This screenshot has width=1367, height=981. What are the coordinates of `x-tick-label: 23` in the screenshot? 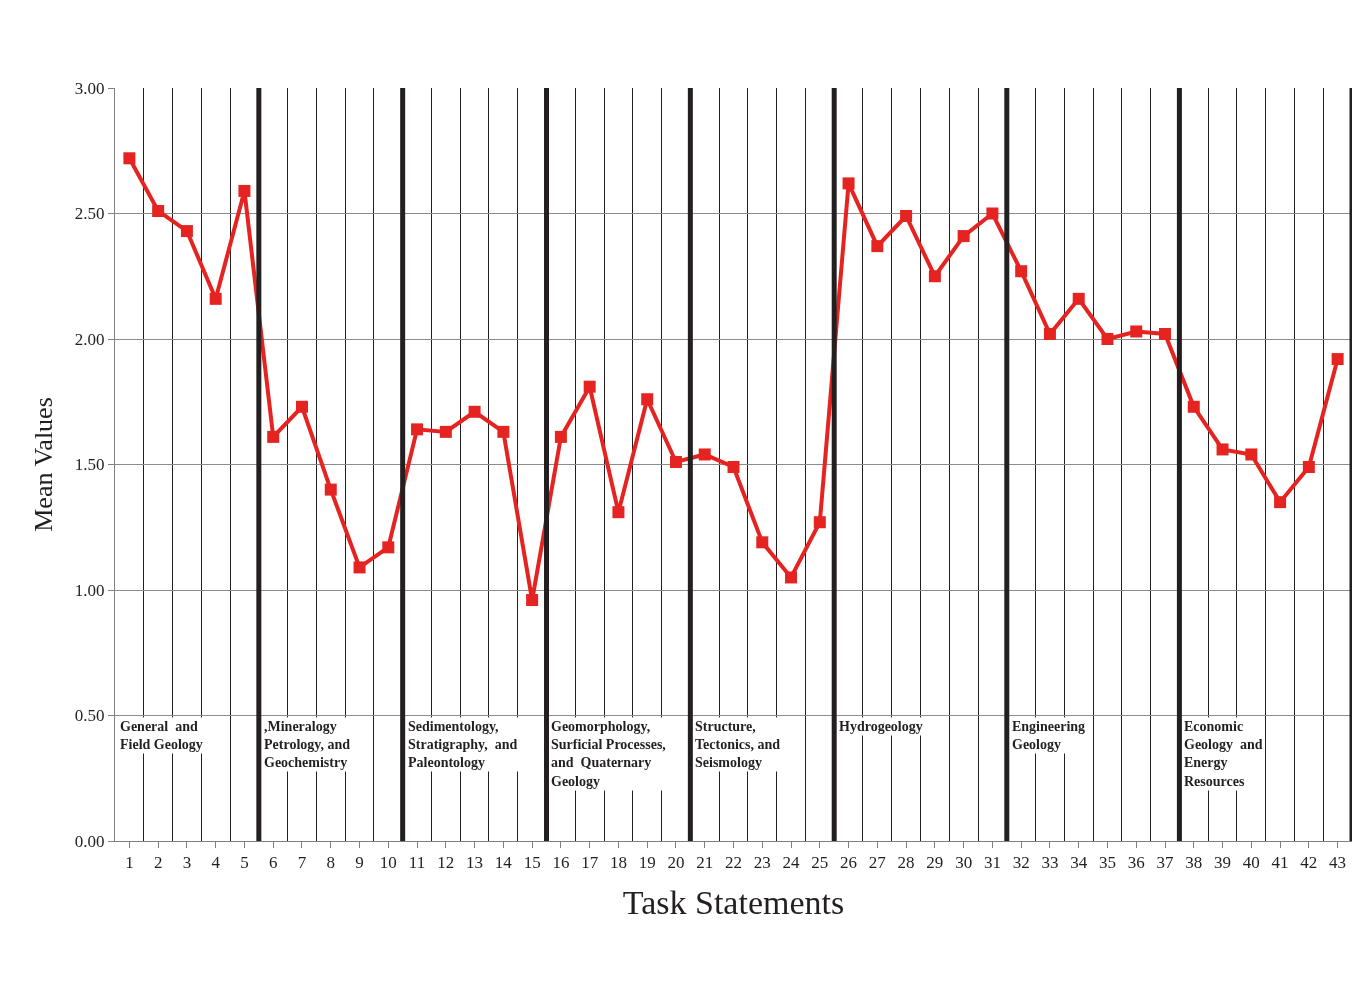 It's located at (762, 863).